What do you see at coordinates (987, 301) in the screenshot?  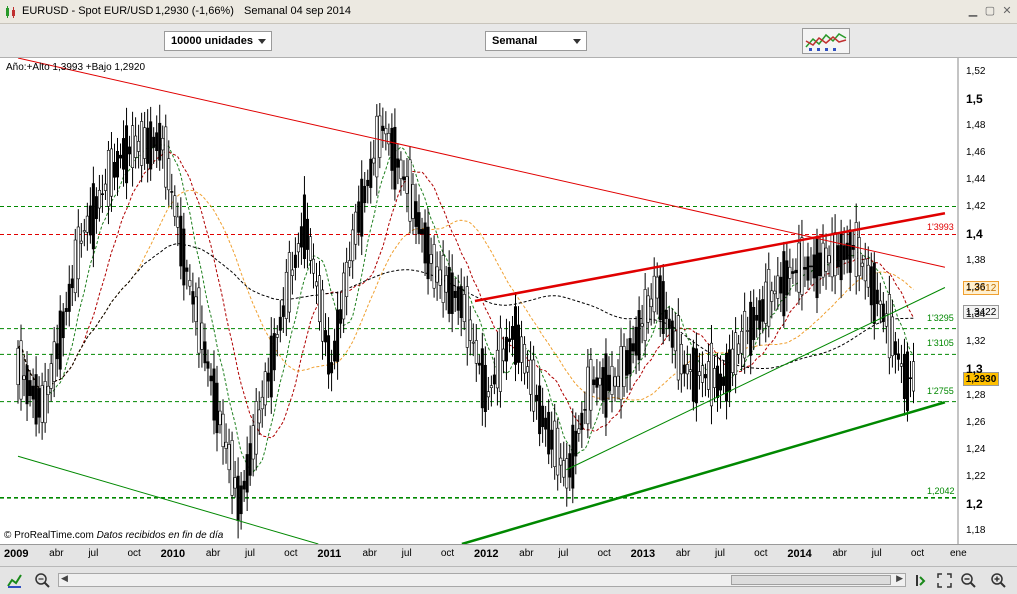 I see `price-axis-panel` at bounding box center [987, 301].